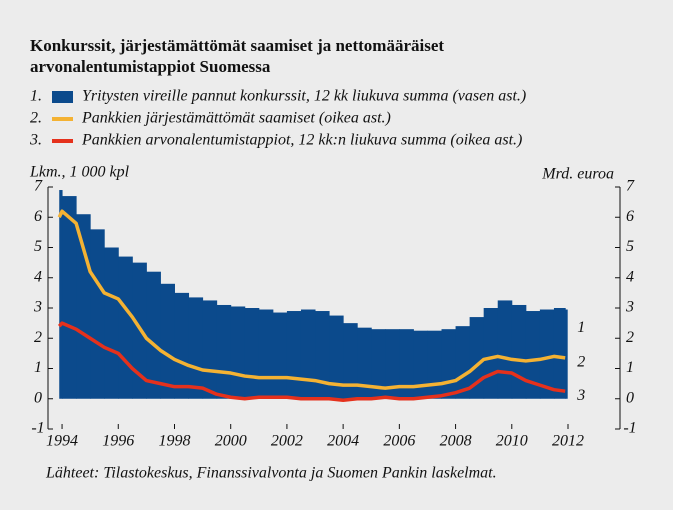 This screenshot has width=673, height=510. I want to click on y2-tick-label: 1, so click(630, 367).